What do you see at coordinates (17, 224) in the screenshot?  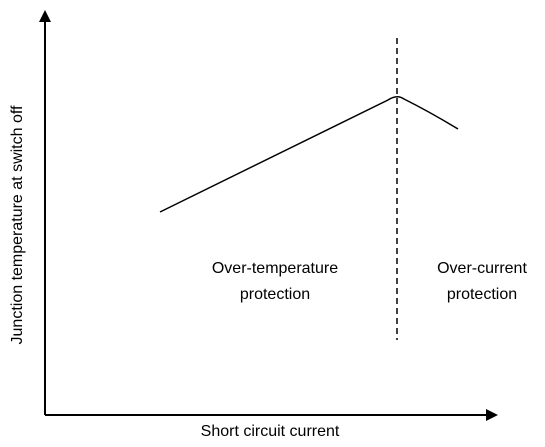 I see `y-axis-label: Junction temperature at switch off` at bounding box center [17, 224].